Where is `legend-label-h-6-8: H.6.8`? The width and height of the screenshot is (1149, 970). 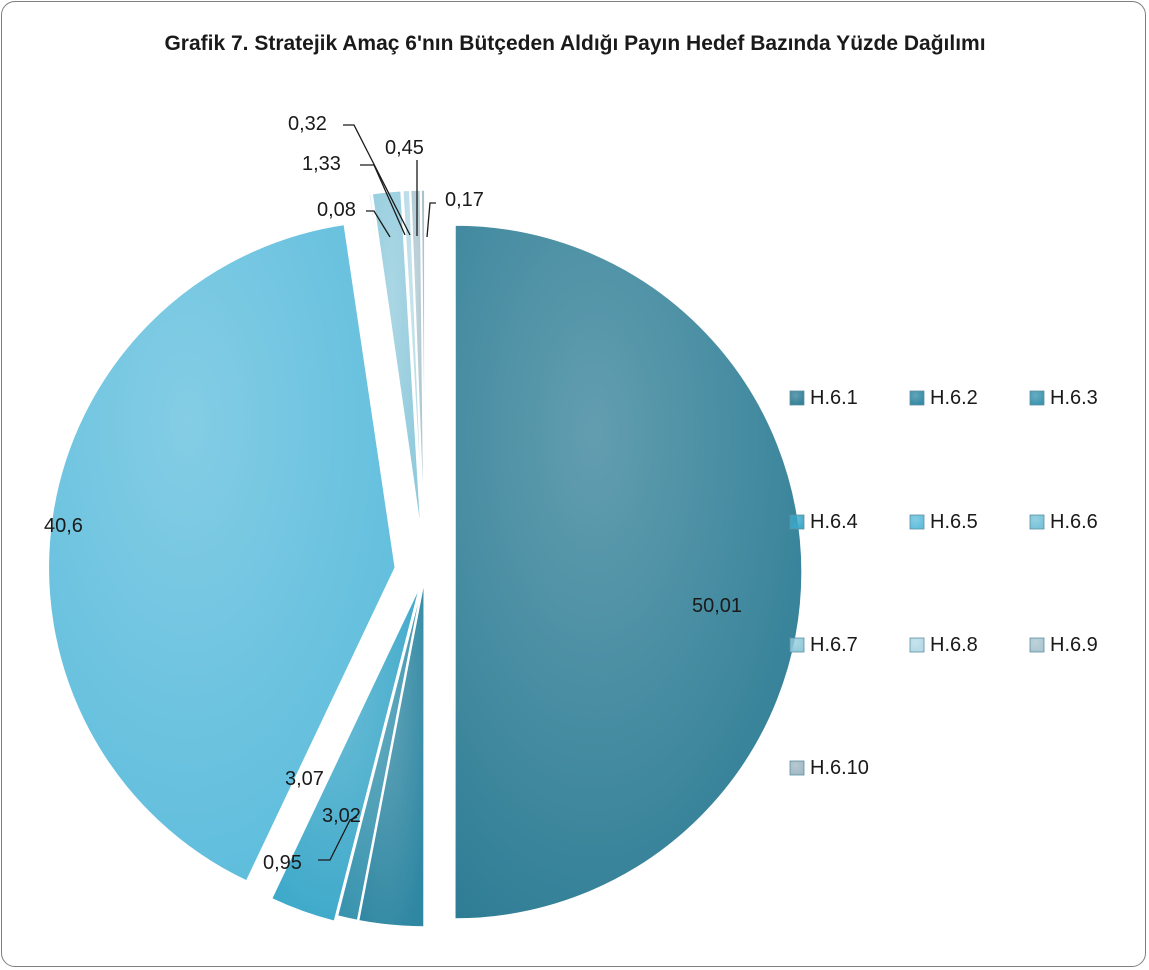
legend-label-h-6-8: H.6.8 is located at coordinates (954, 645).